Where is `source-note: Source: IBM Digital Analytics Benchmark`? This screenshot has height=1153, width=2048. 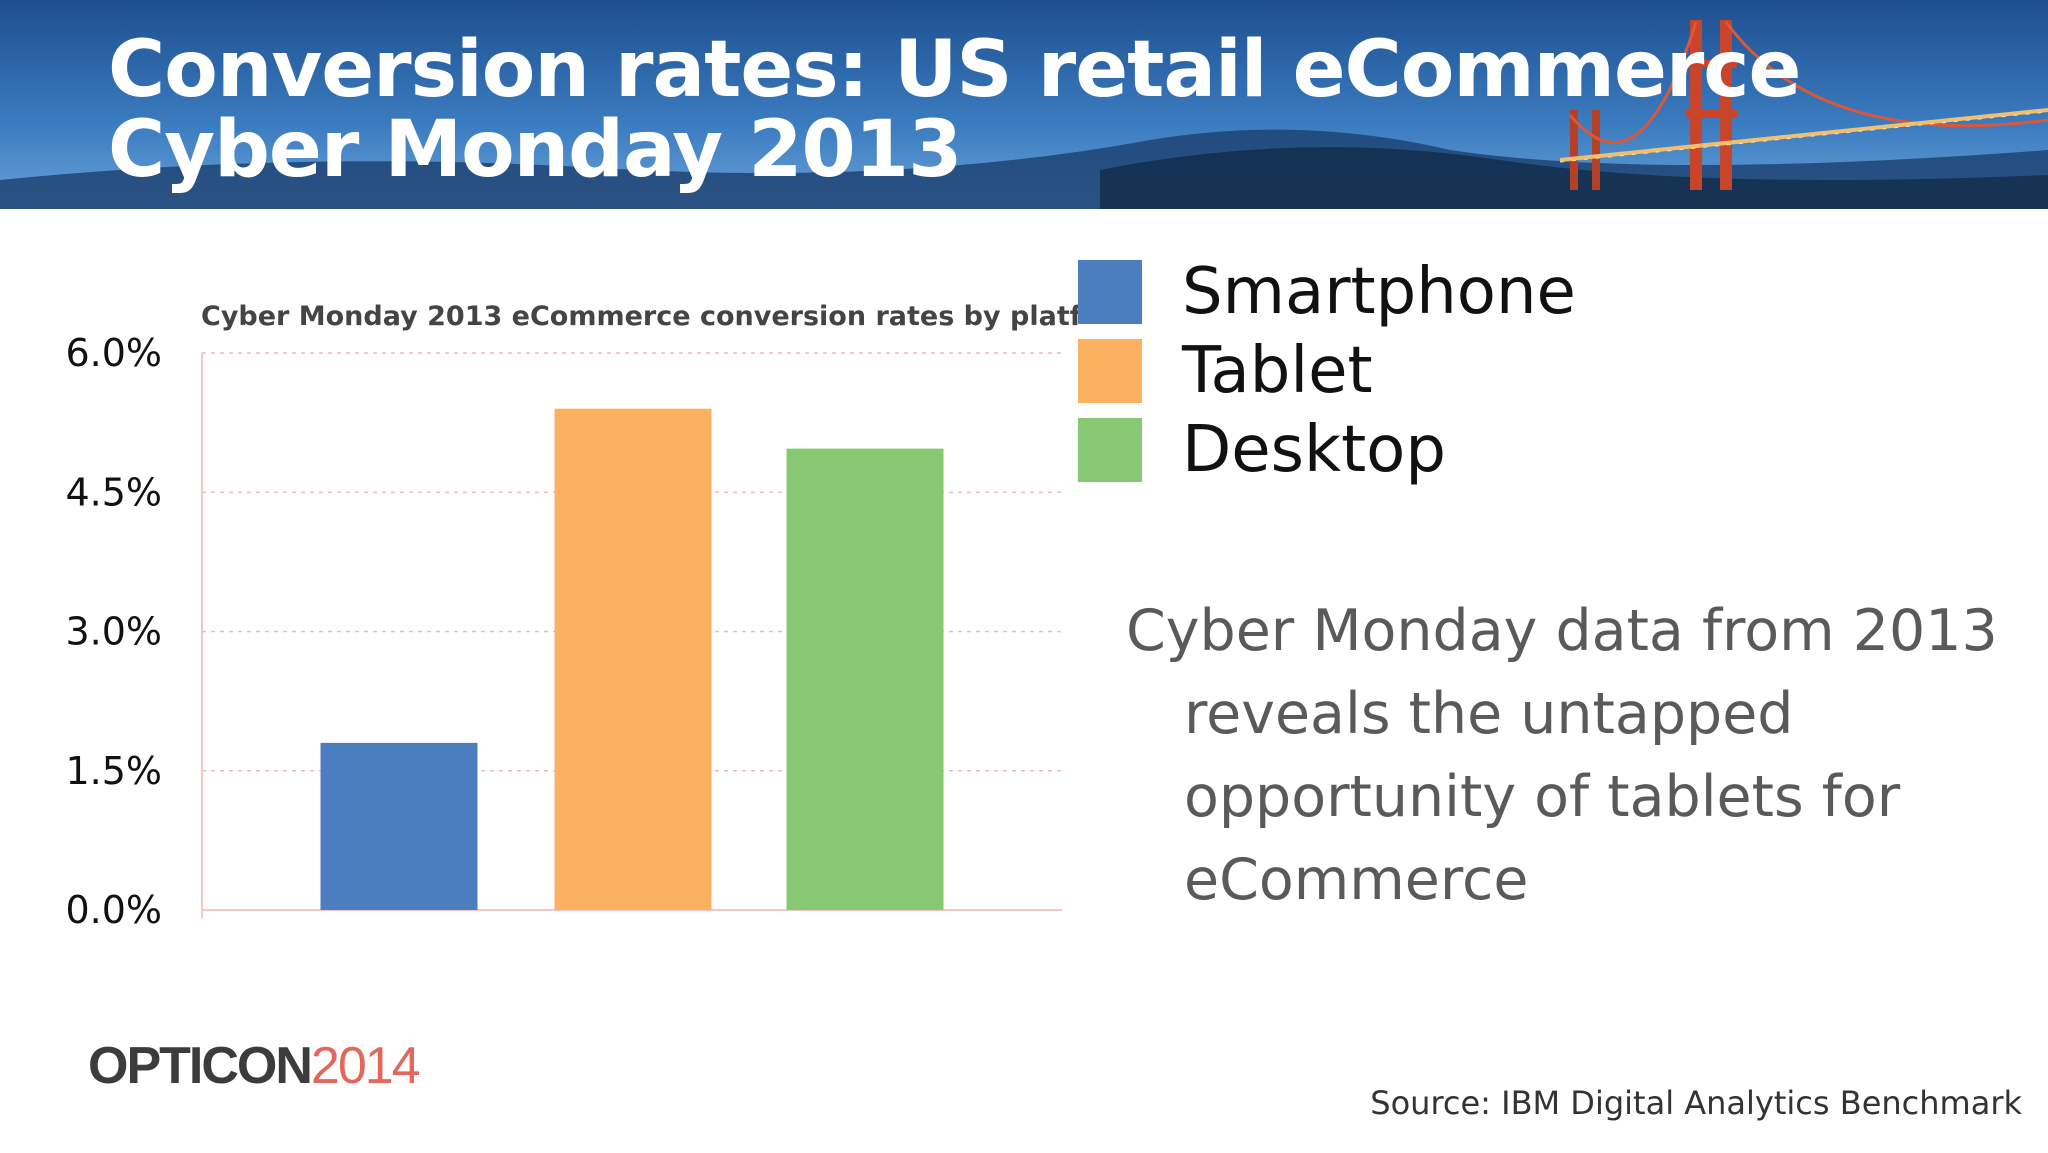
source-note: Source: IBM Digital Analytics Benchmark is located at coordinates (1696, 1103).